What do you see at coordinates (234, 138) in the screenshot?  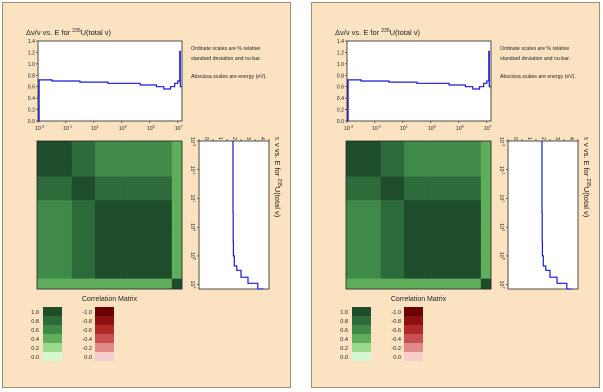 I see `nu-tick-label: 2` at bounding box center [234, 138].